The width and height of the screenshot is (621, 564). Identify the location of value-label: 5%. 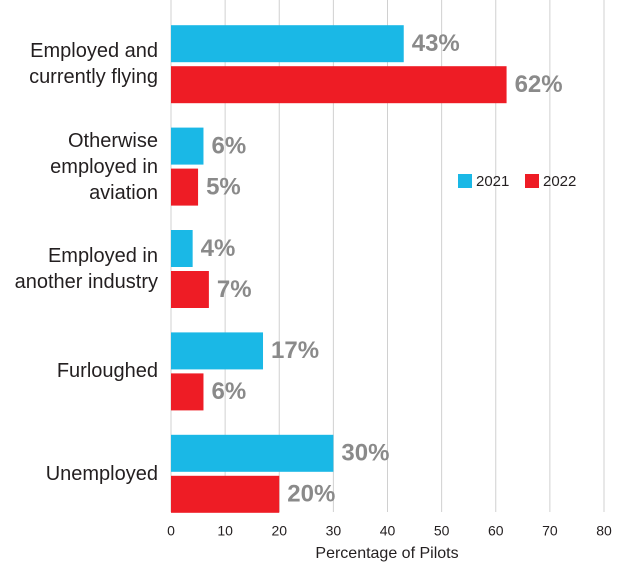
(223, 186).